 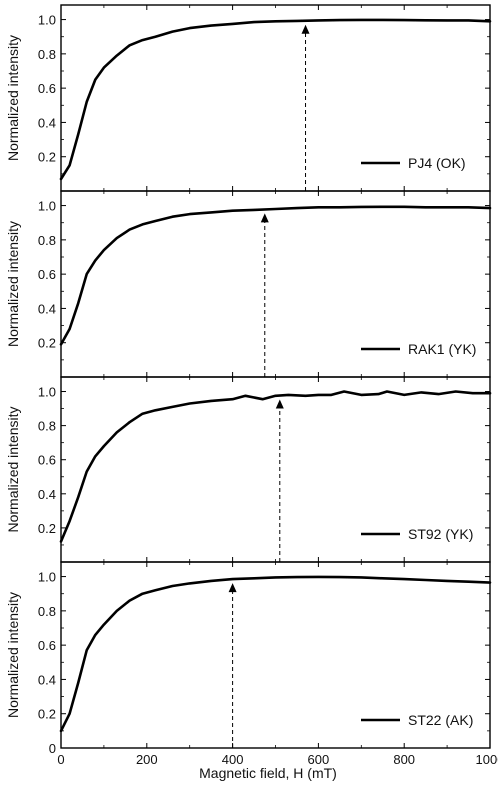 I want to click on x-axis-label: Magnetic field, H (mT), so click(x=268, y=773).